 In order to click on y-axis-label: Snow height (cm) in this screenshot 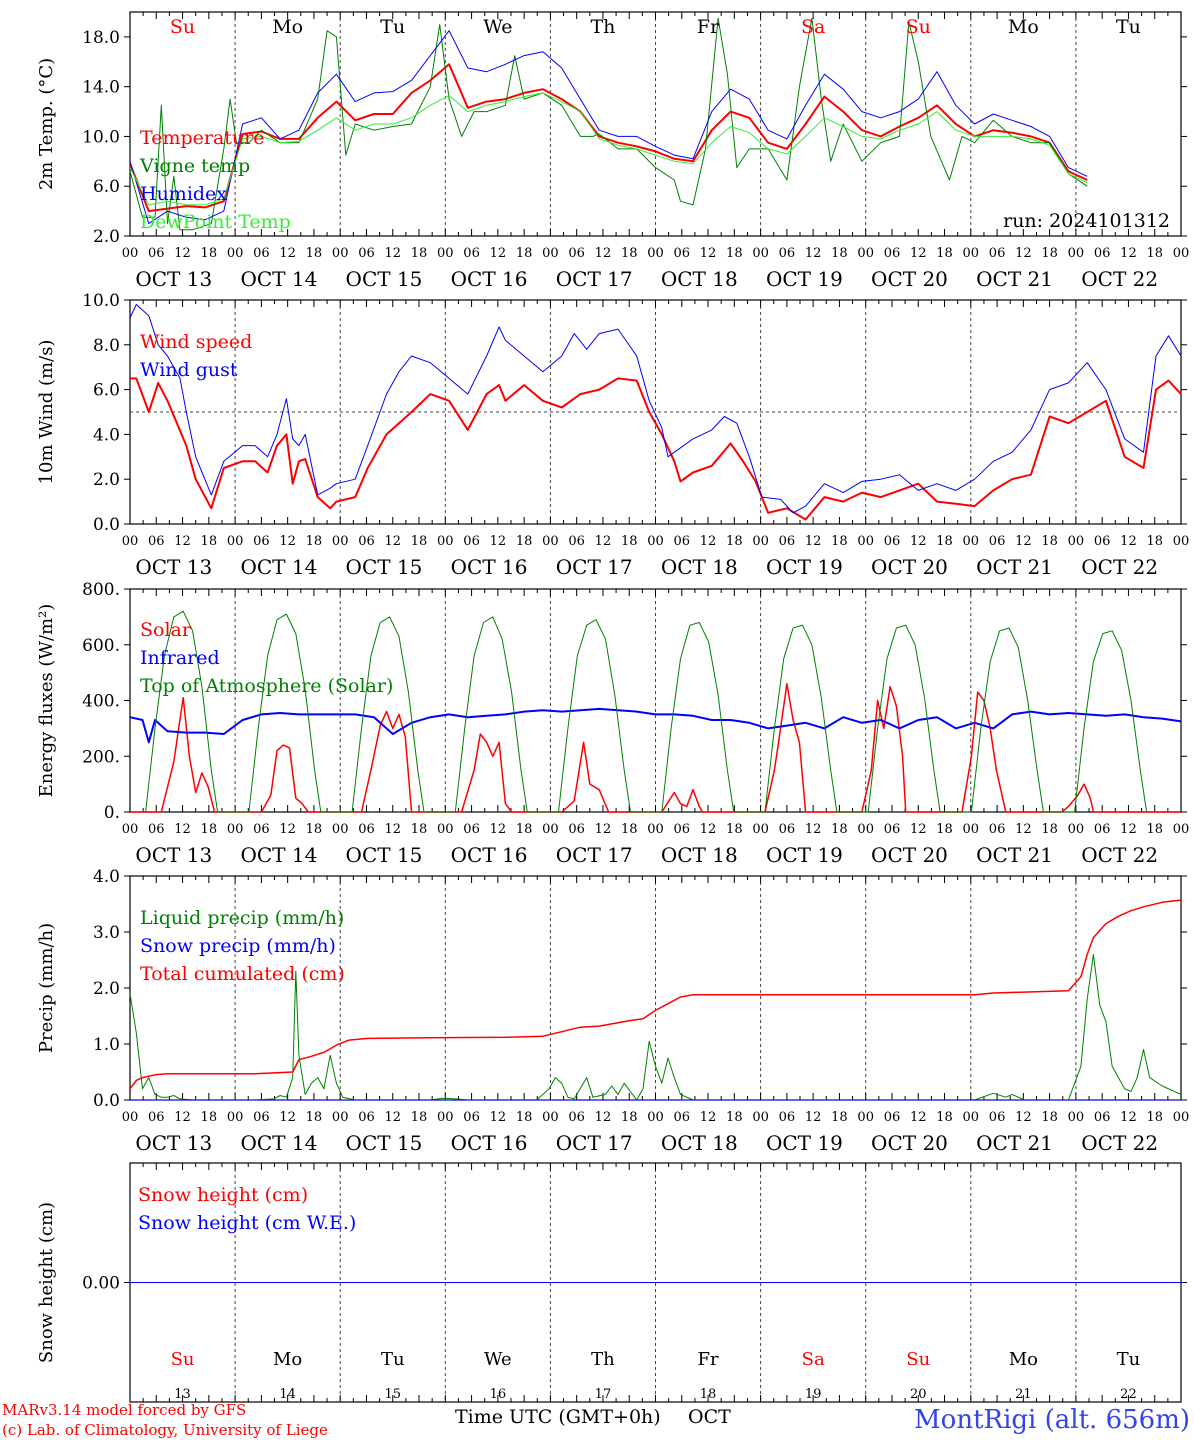, I will do `click(46, 1282)`.